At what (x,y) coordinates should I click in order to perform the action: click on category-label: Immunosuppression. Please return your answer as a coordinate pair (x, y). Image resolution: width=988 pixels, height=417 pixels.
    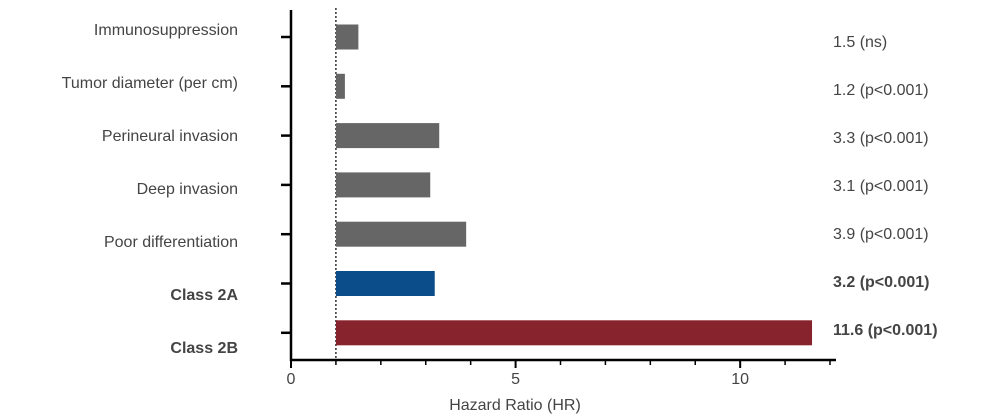
    Looking at the image, I should click on (166, 30).